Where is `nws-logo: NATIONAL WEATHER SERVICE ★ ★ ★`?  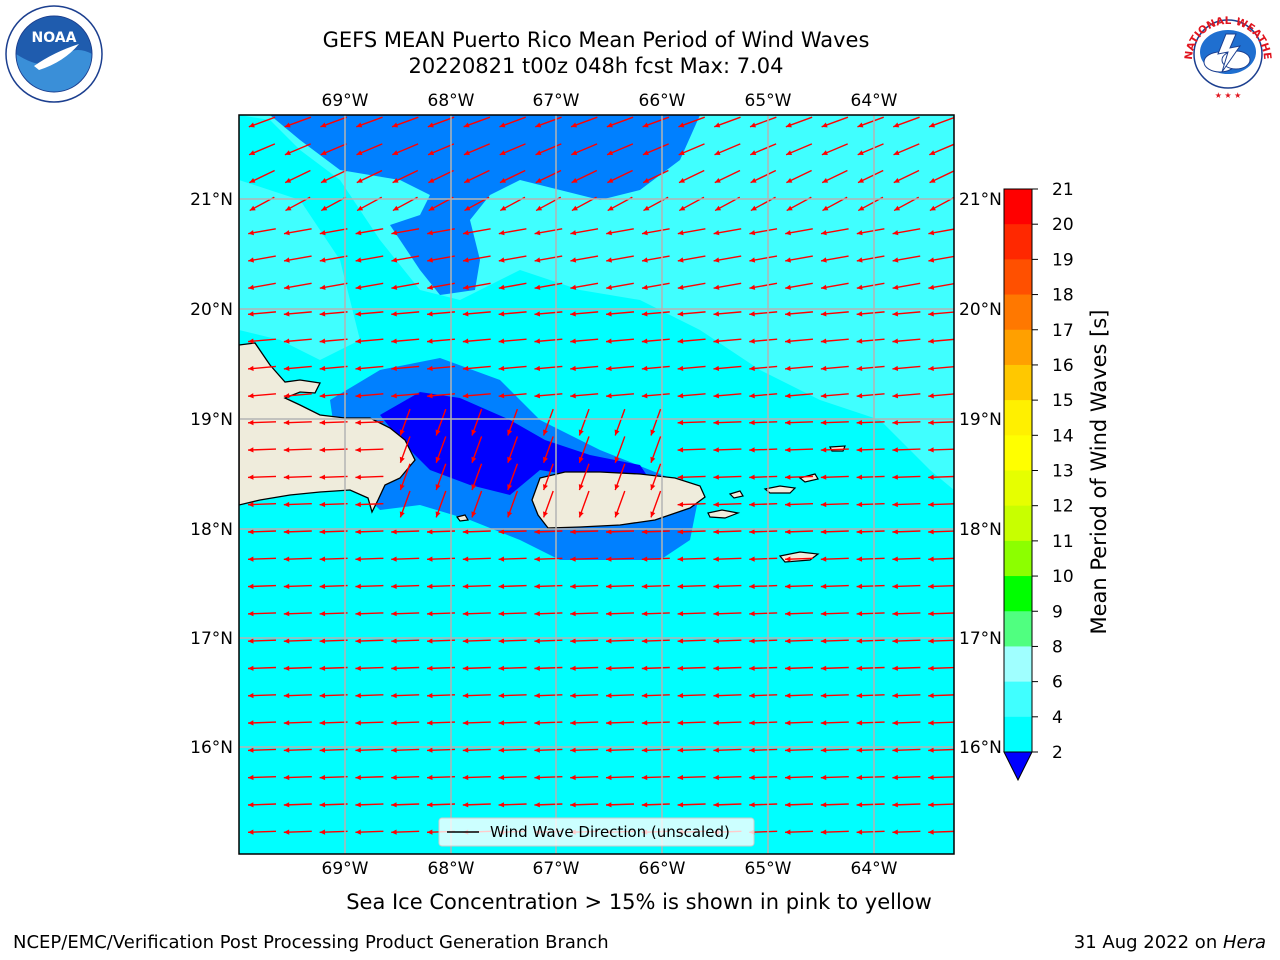 nws-logo: NATIONAL WEATHER SERVICE ★ ★ ★ is located at coordinates (1227, 53).